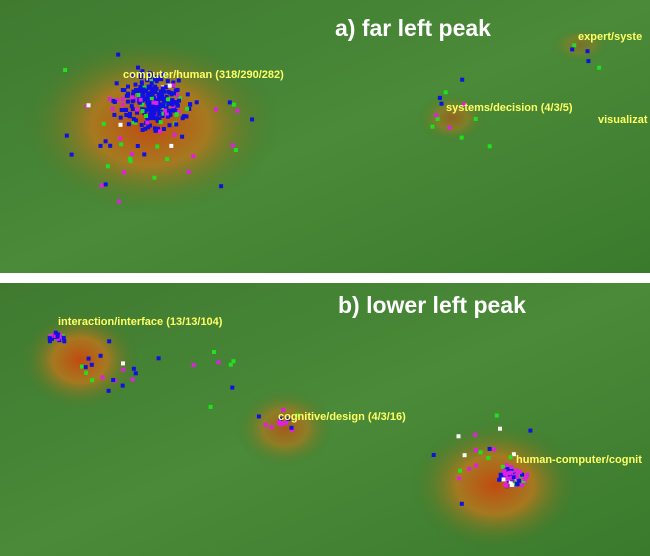 The image size is (650, 556). I want to click on cluster-label: interaction/interface (13/13/104), so click(140, 322).